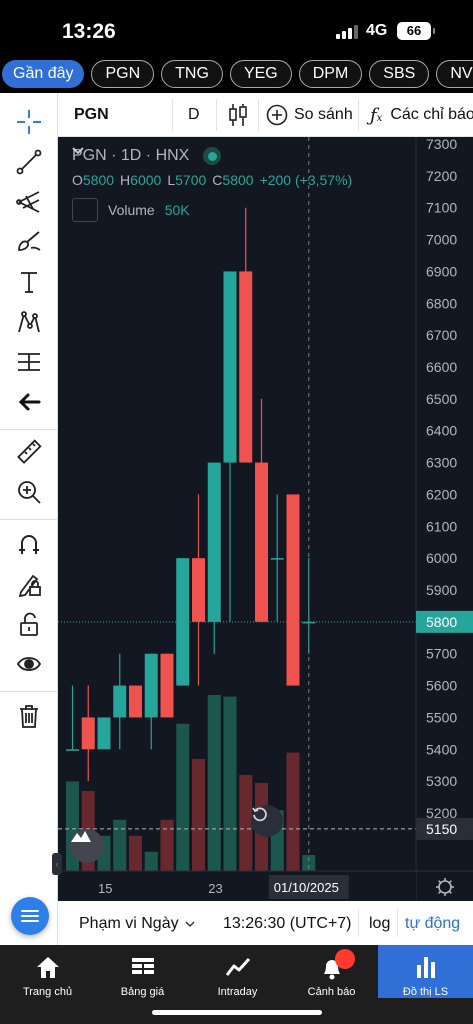 This screenshot has width=473, height=1024. I want to click on status-time: 13:26, so click(89, 31).